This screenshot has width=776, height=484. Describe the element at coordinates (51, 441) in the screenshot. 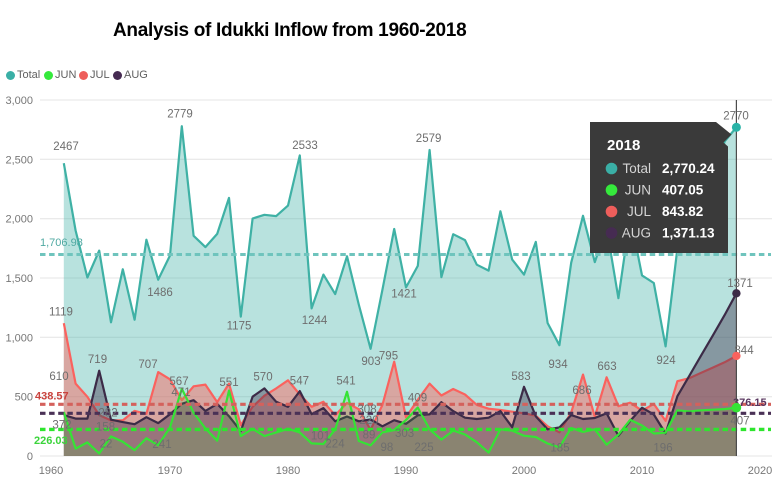

I see `svg-text: 226.03` at that location.